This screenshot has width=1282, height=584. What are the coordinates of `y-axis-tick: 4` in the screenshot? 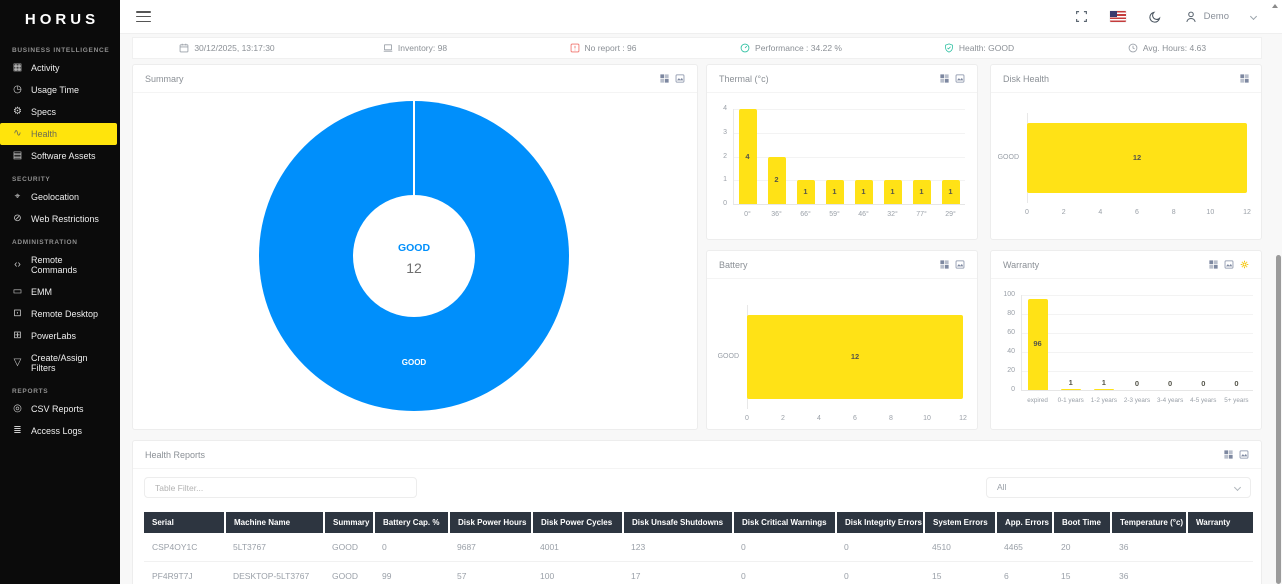 It's located at (725, 108).